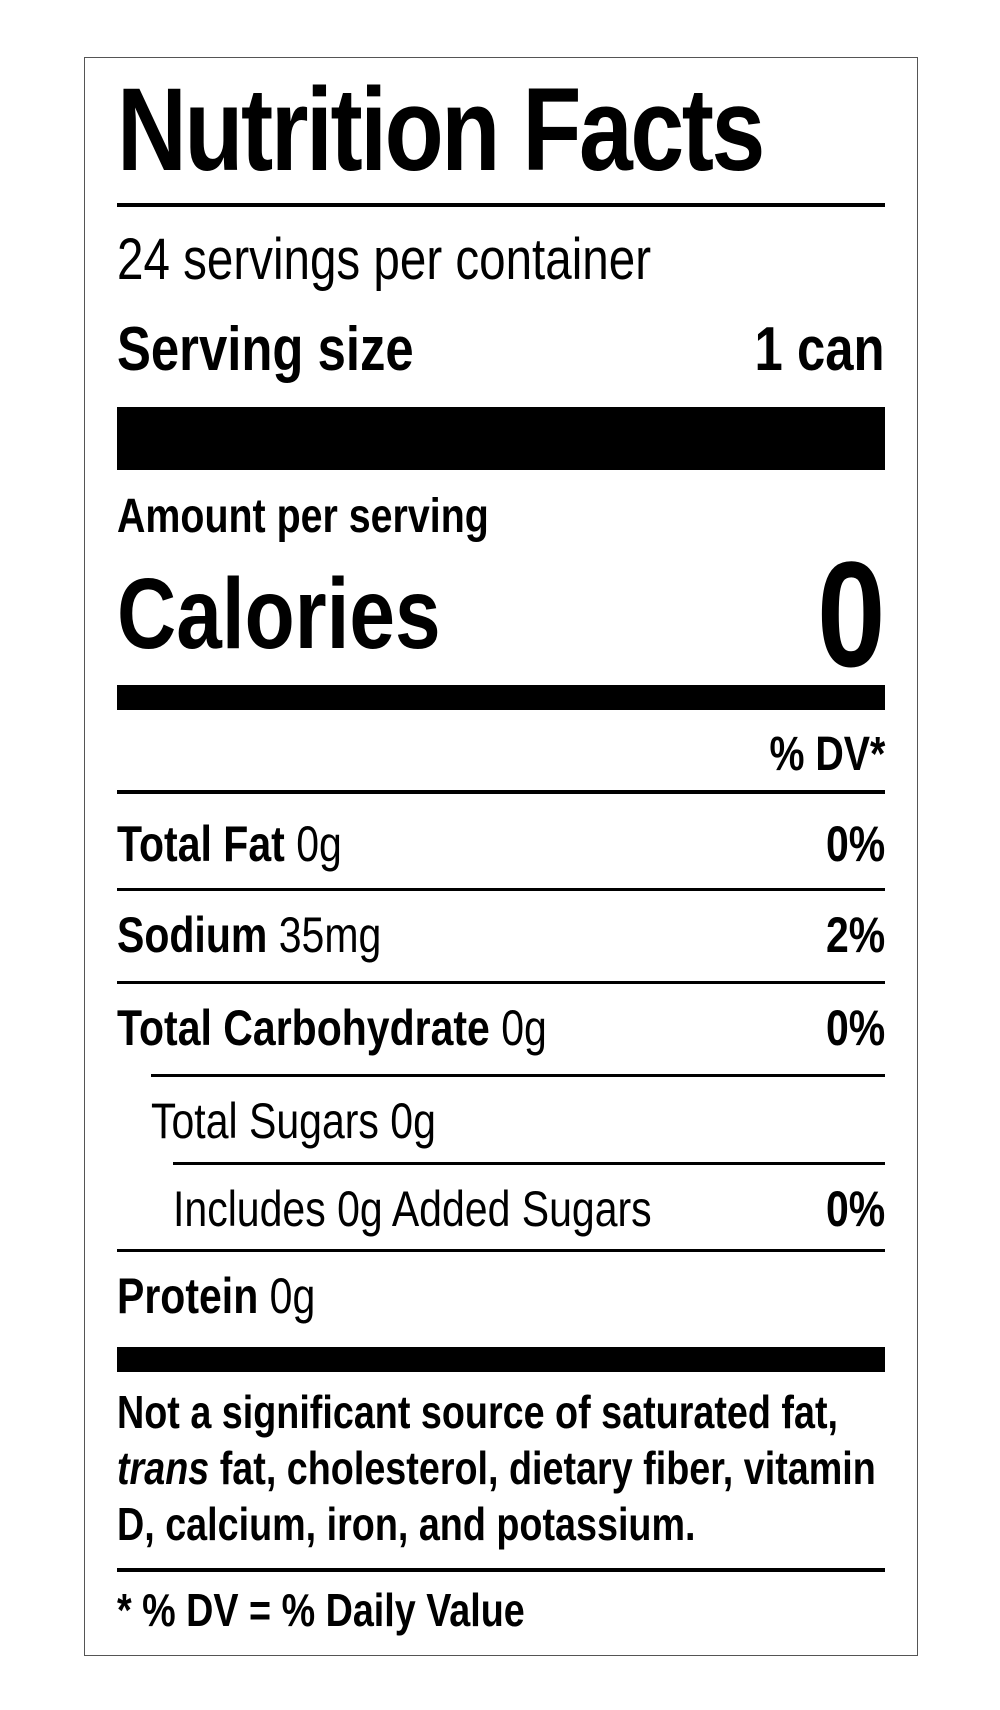  I want to click on nutrient-label: Protein 0g, so click(216, 1296).